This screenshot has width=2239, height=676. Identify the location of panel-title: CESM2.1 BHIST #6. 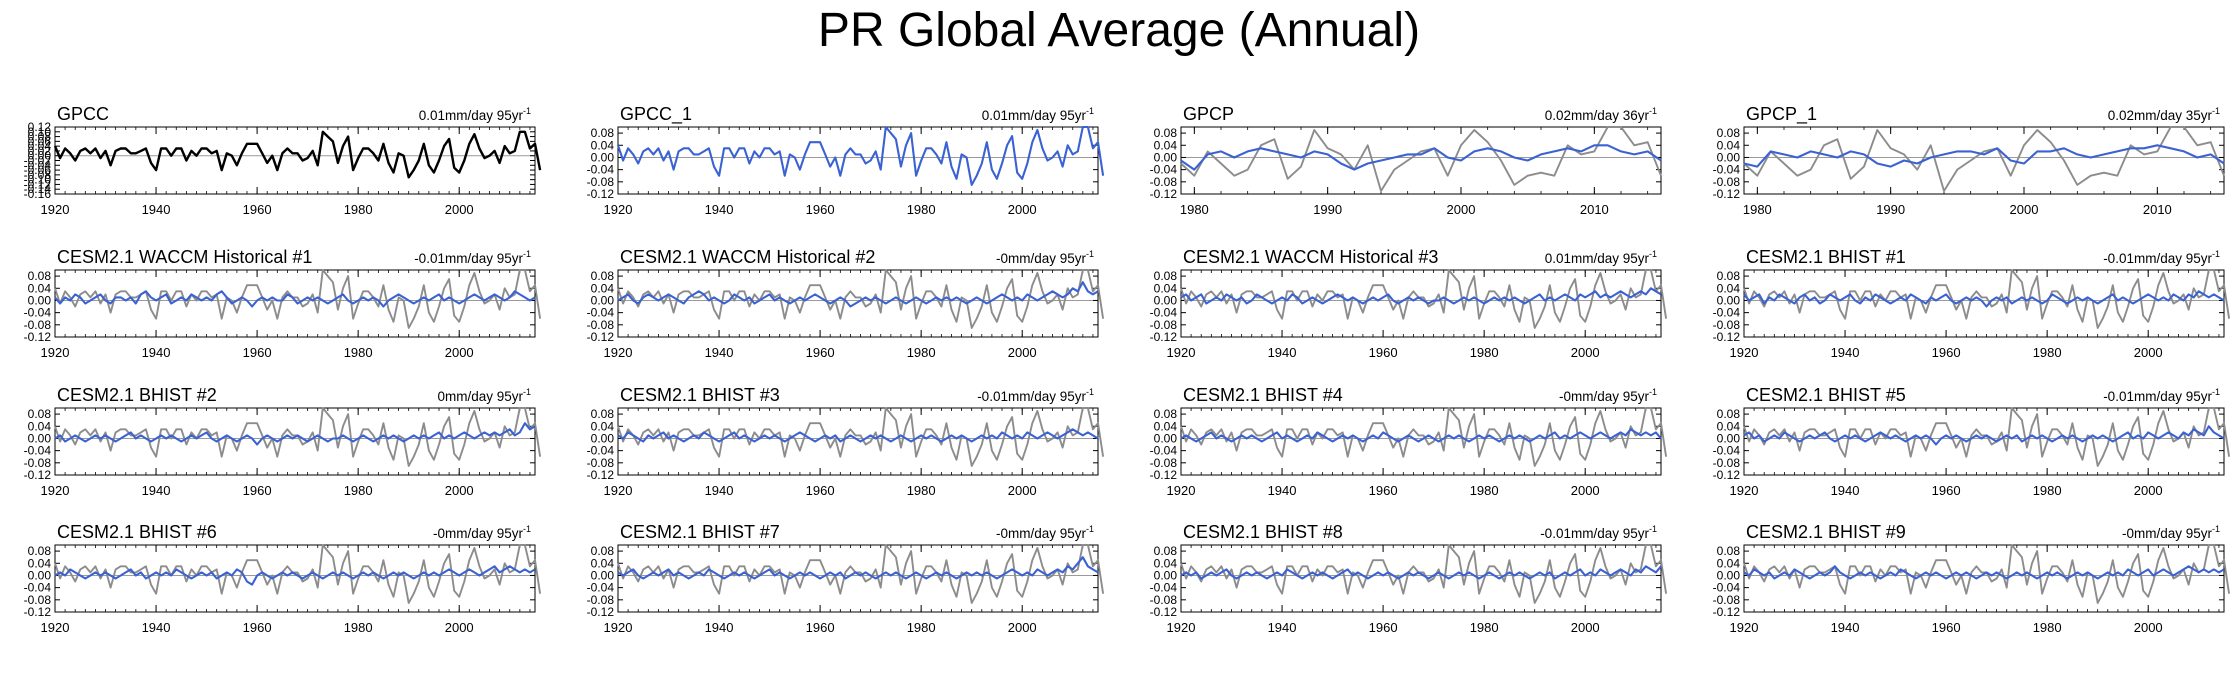
(137, 532).